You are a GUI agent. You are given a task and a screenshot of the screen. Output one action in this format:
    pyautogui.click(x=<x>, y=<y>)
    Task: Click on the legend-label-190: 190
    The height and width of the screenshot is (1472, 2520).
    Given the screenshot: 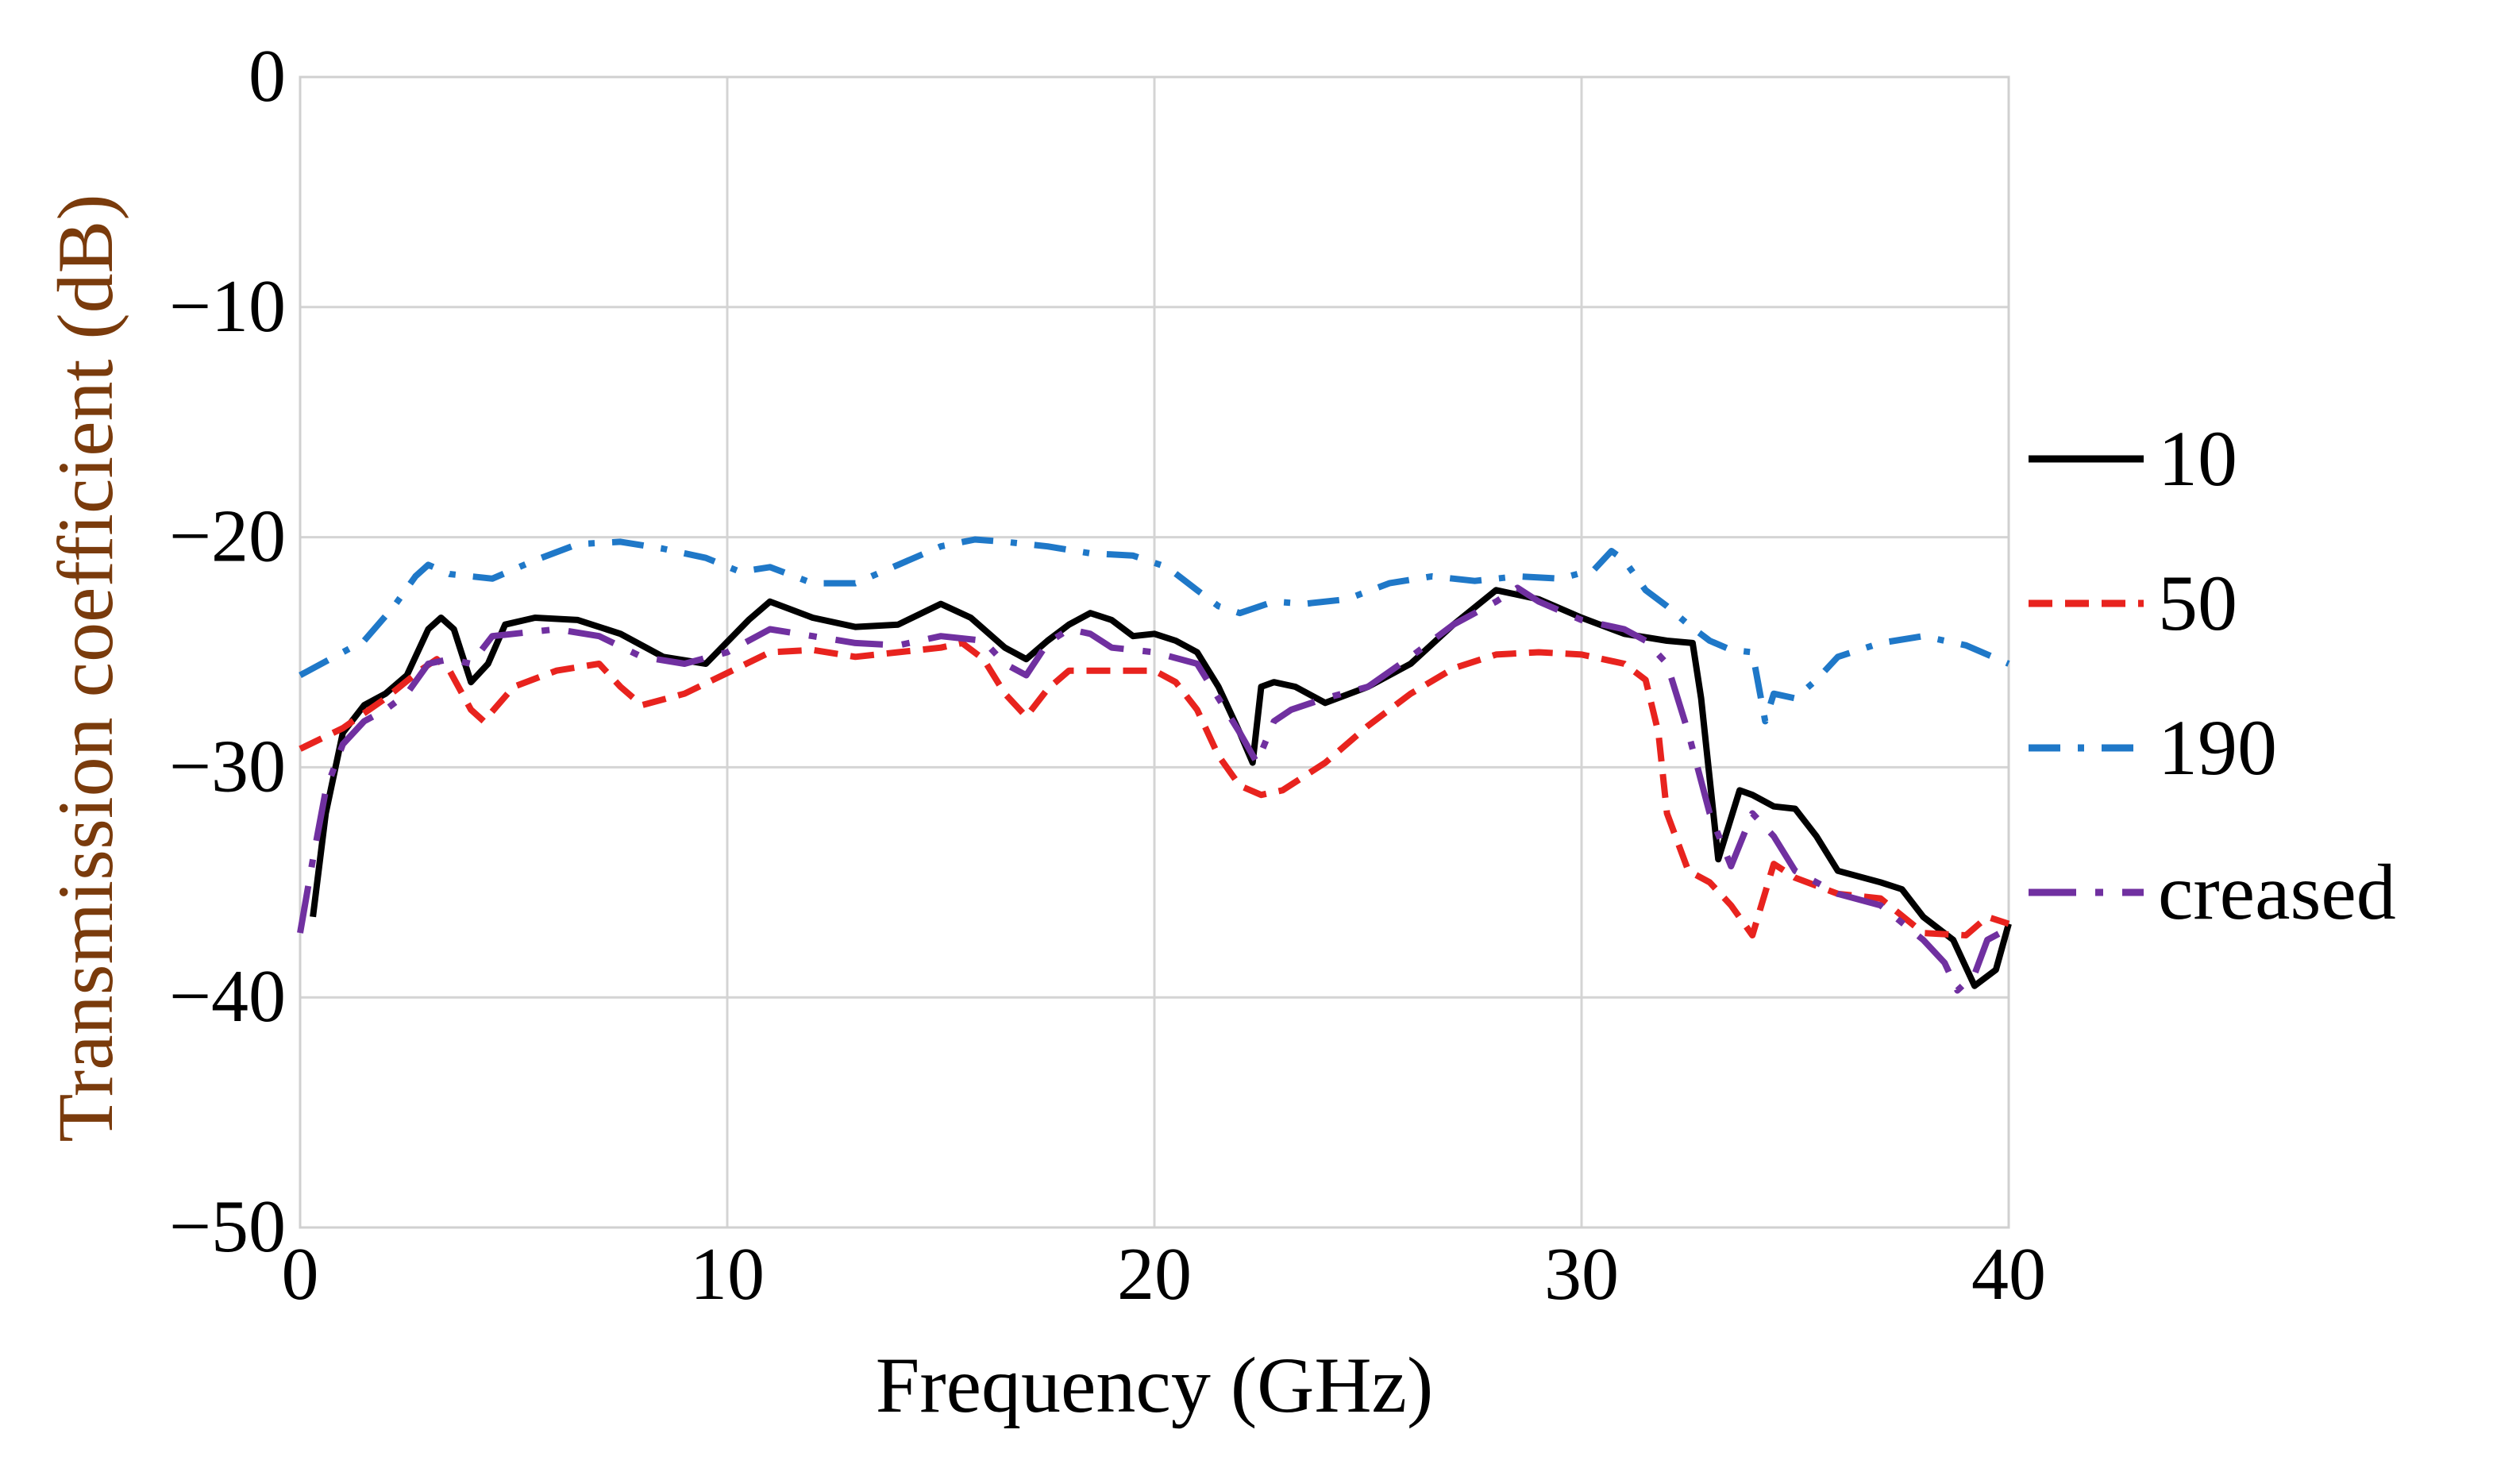 What is the action you would take?
    pyautogui.click(x=2217, y=747)
    